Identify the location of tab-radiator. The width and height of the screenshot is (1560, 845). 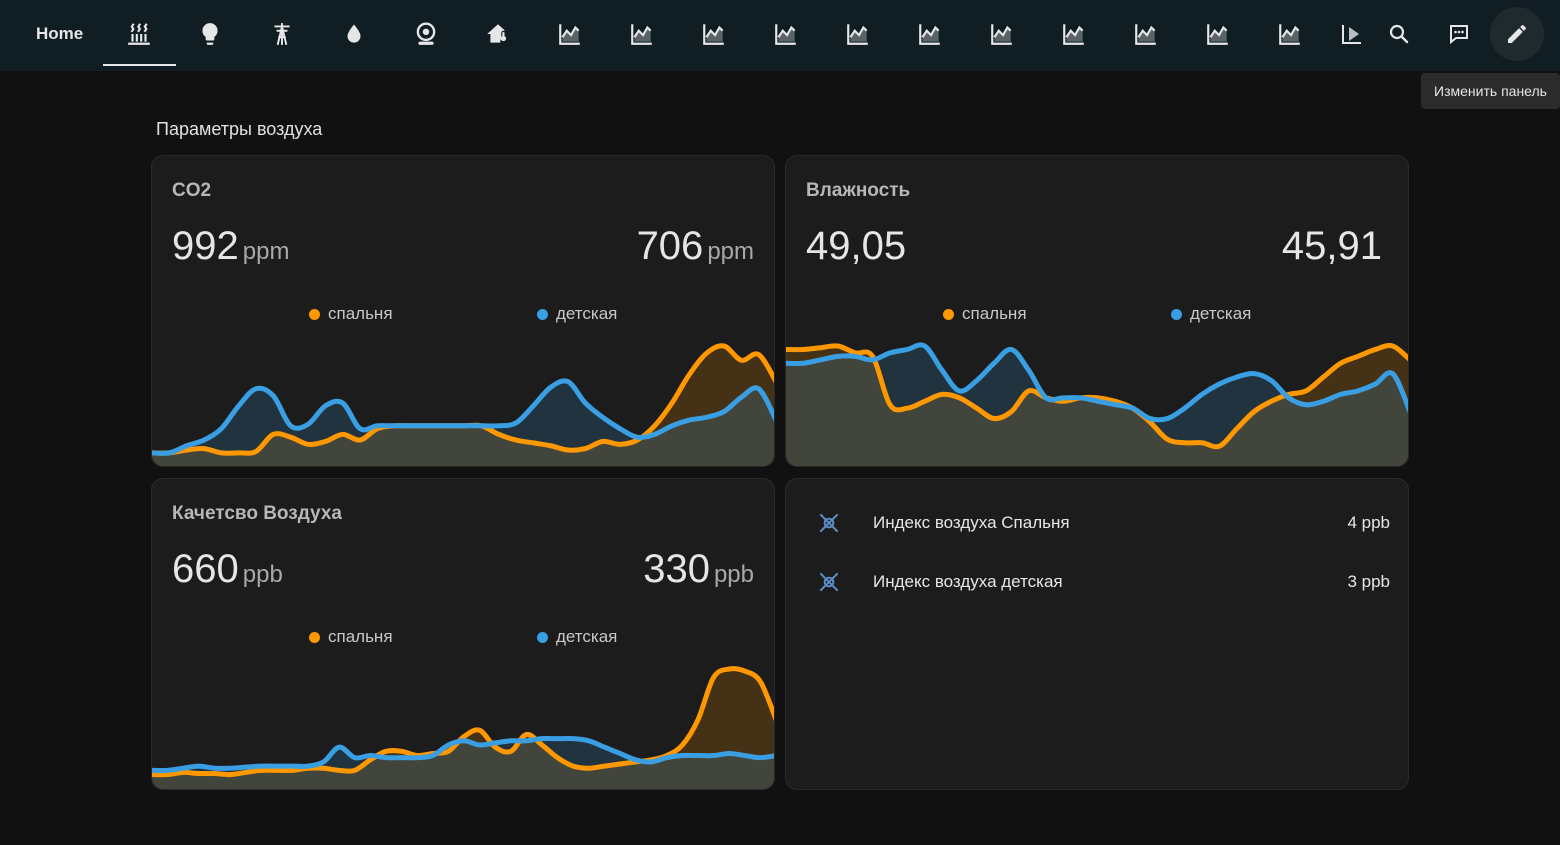
(139, 34).